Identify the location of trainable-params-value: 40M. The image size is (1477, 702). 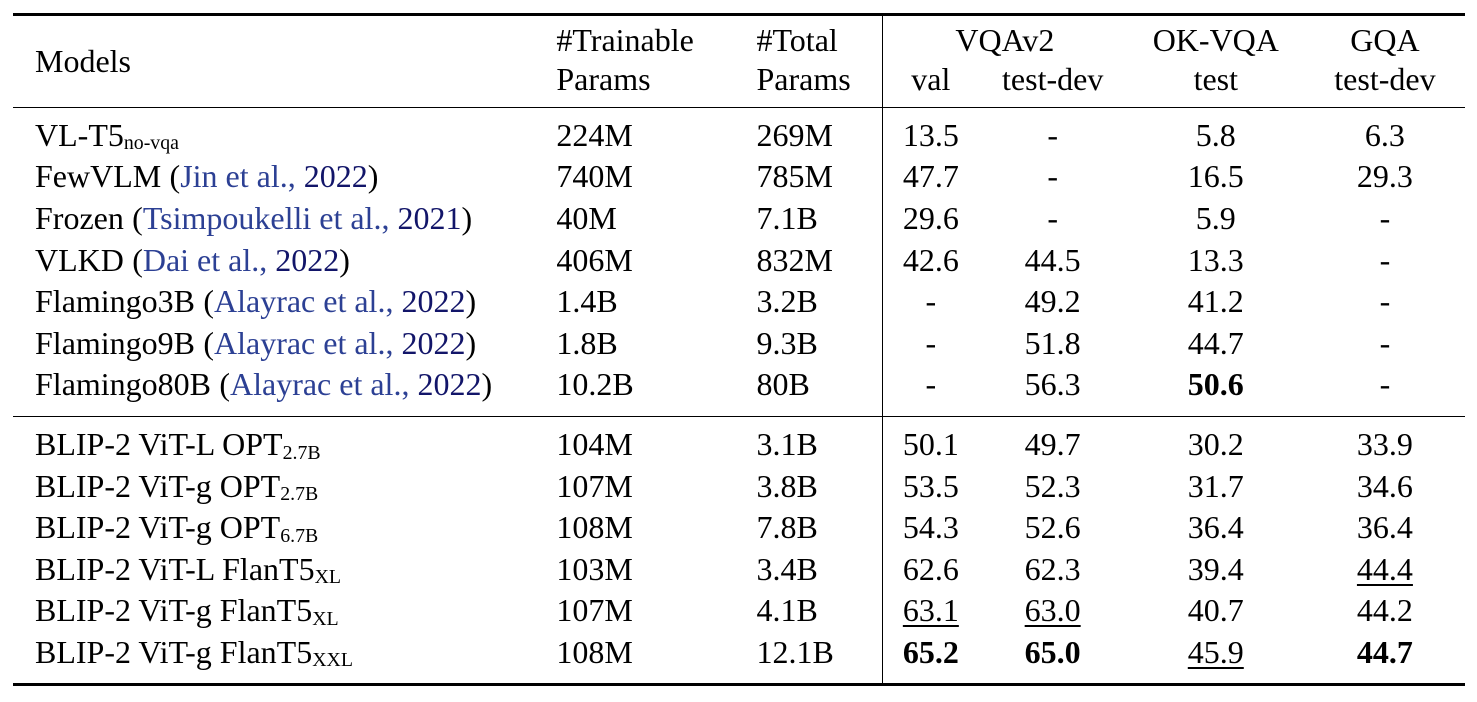
(586, 217).